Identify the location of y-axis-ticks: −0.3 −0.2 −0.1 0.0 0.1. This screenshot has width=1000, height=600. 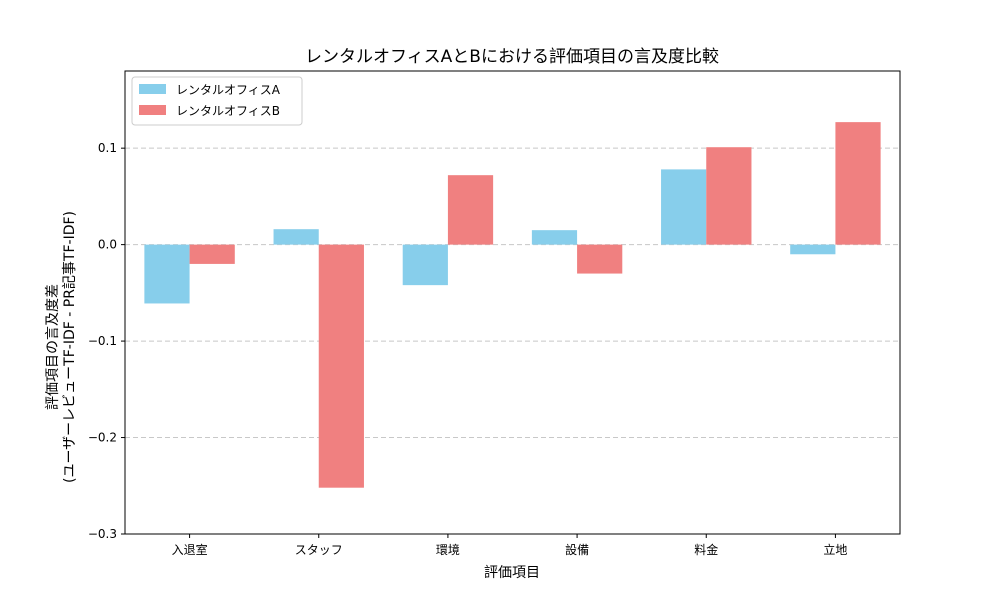
(106, 341).